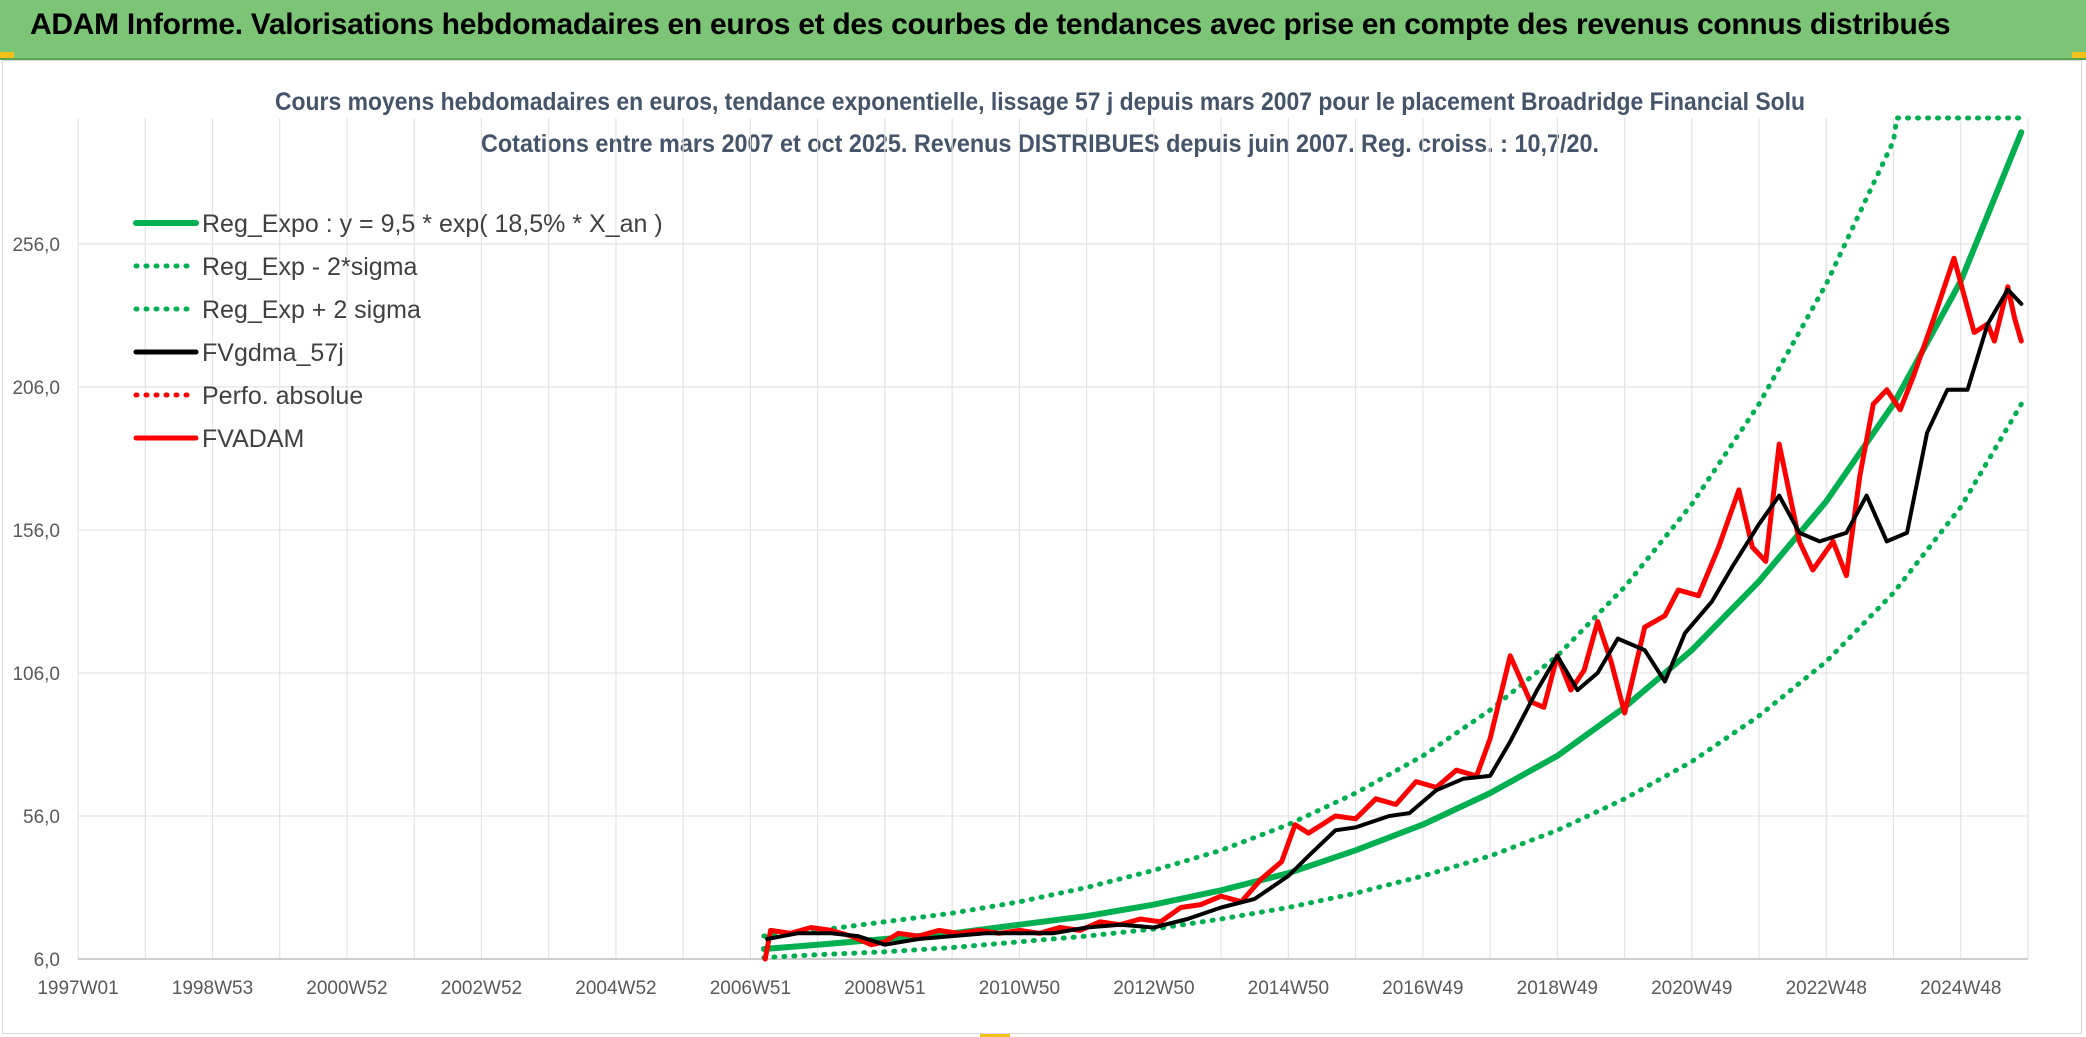  I want to click on x-tick-label: 2018W49, so click(1557, 988).